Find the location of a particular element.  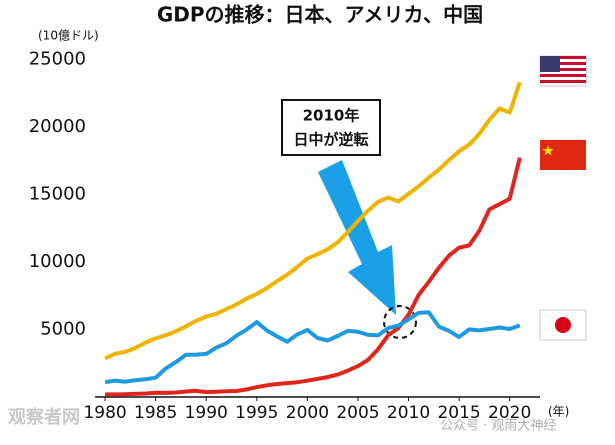

annotation-line: 日中が逆転 is located at coordinates (330, 140).